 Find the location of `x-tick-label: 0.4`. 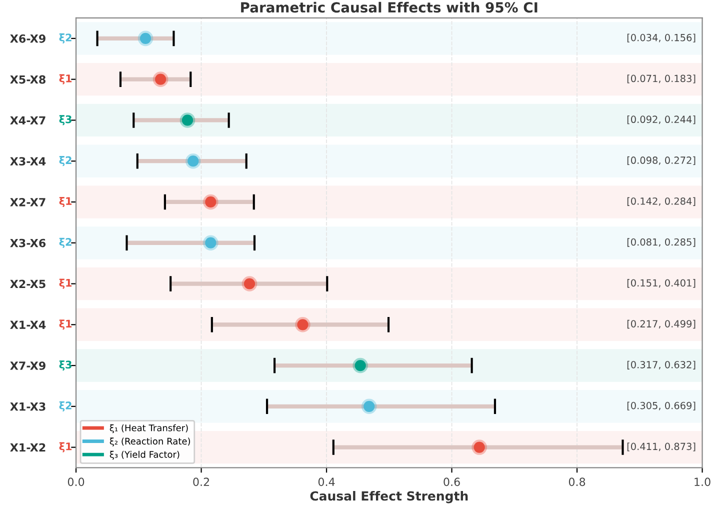

x-tick-label: 0.4 is located at coordinates (326, 482).